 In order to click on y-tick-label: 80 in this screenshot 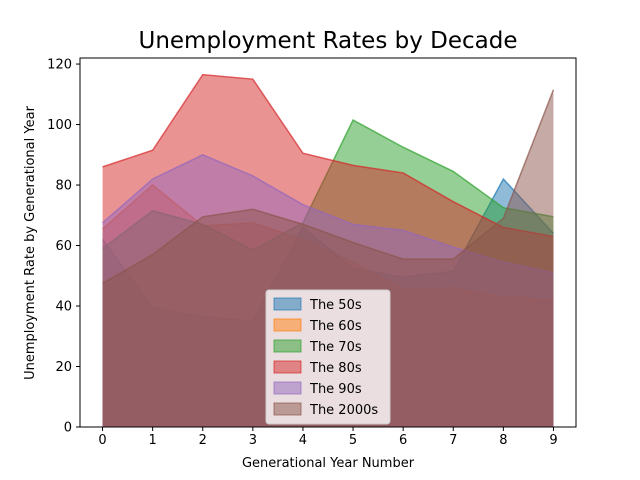, I will do `click(63, 186)`.